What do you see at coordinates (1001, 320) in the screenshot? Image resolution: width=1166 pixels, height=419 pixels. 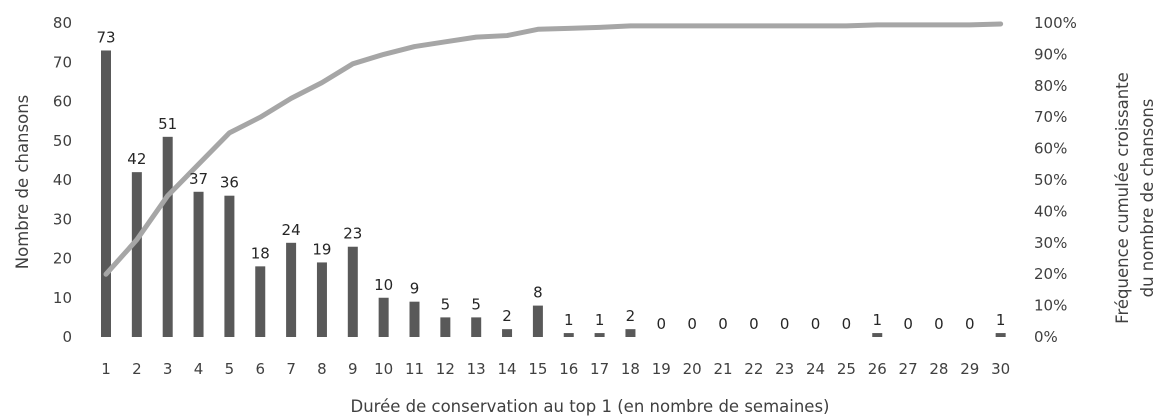 I see `bar-label-30: 1` at bounding box center [1001, 320].